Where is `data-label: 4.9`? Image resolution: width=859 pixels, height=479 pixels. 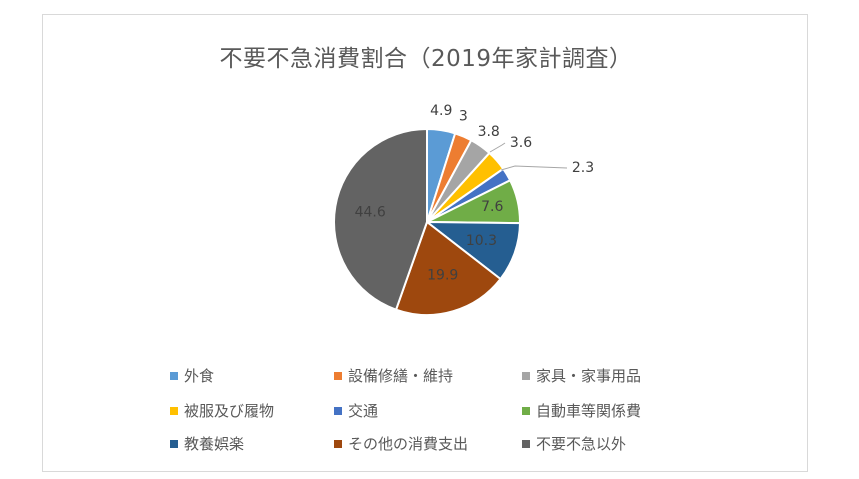 data-label: 4.9 is located at coordinates (441, 111).